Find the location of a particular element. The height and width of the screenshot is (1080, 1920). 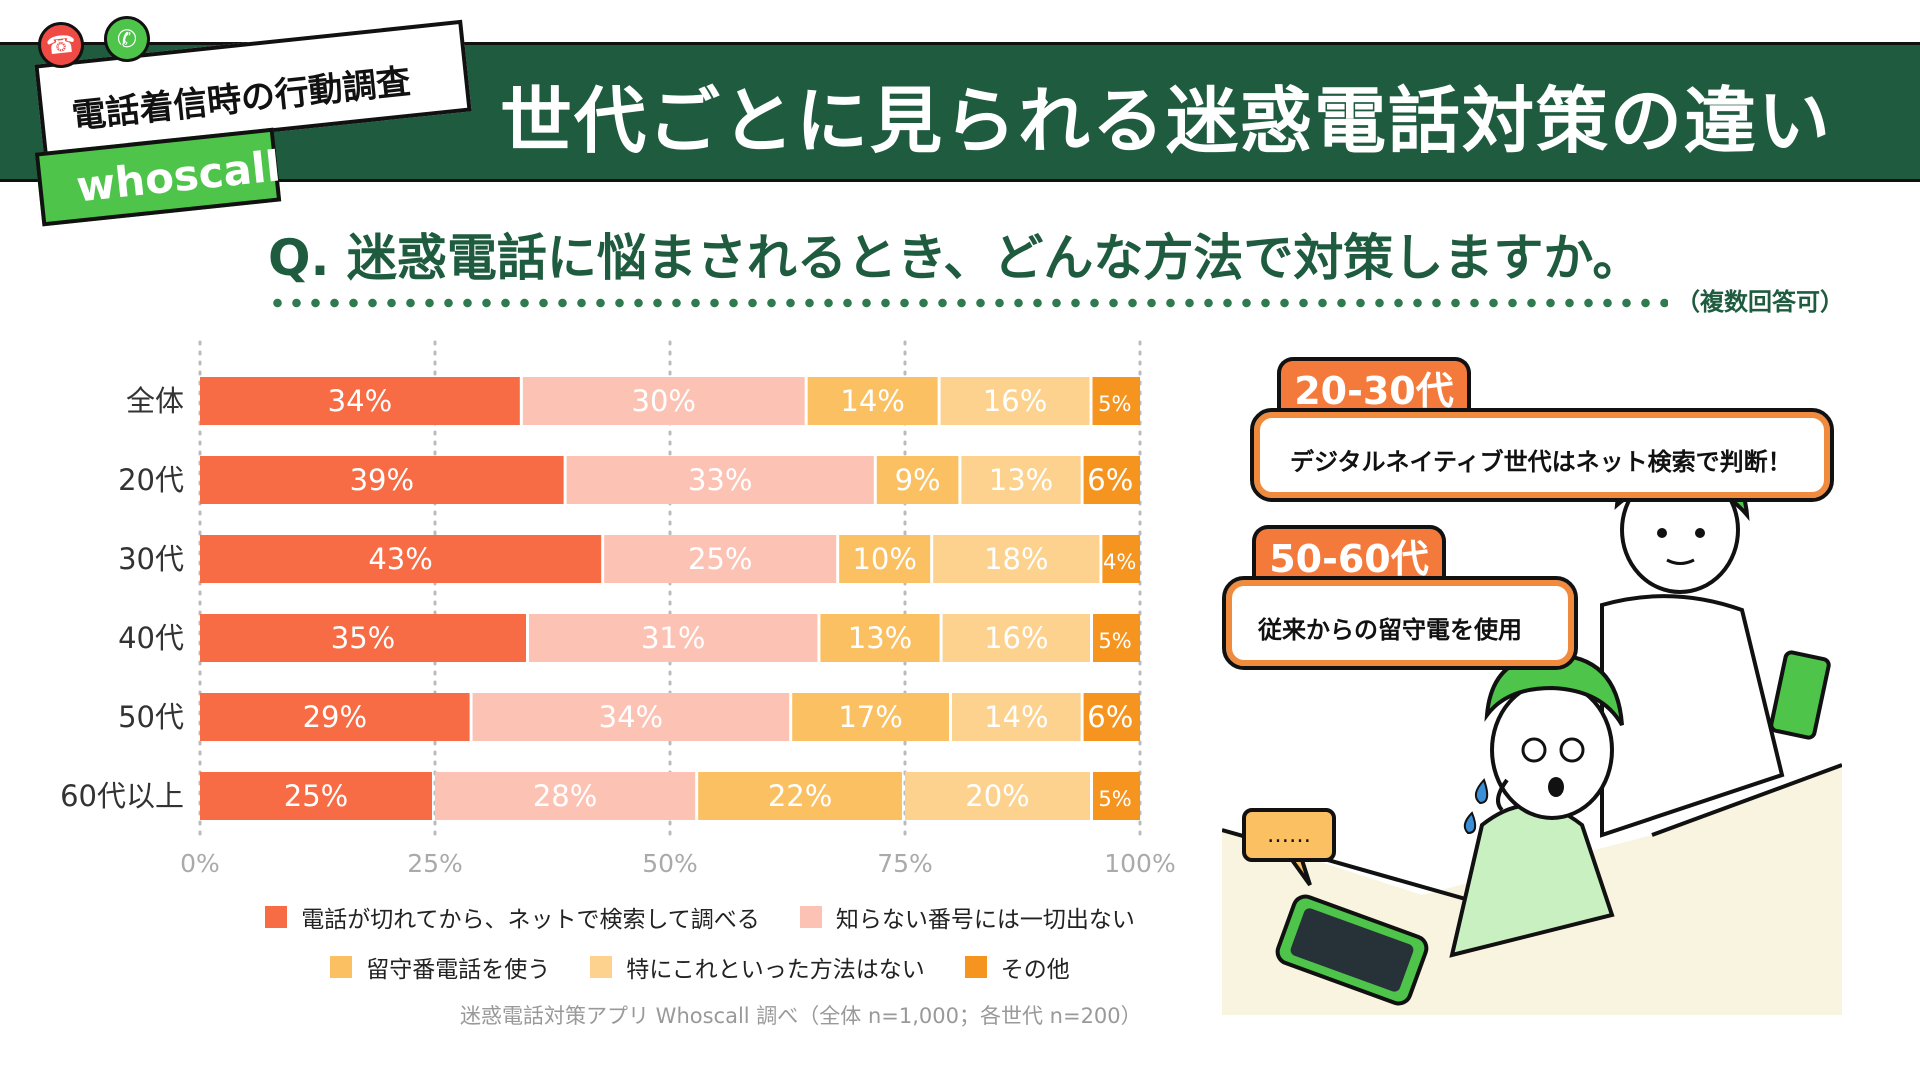

data-label: 33% is located at coordinates (720, 480).